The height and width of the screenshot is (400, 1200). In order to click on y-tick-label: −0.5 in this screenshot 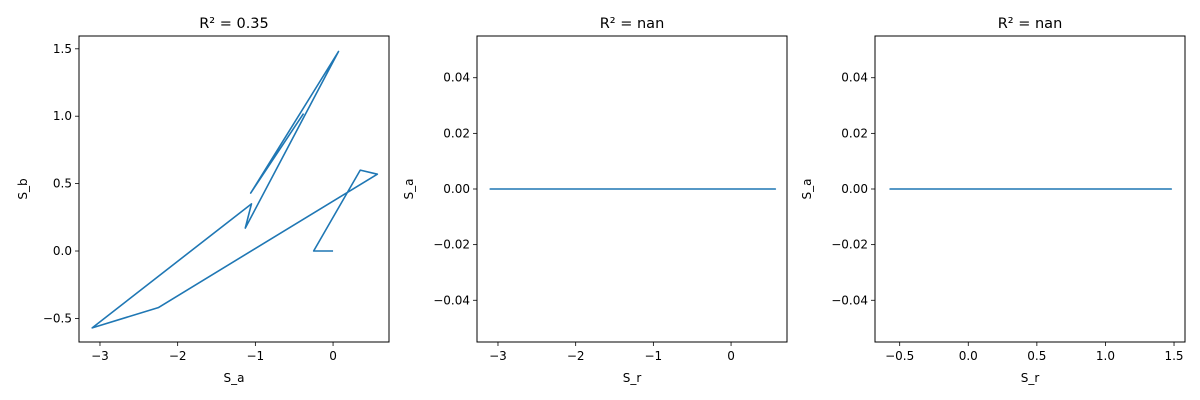, I will do `click(57, 318)`.